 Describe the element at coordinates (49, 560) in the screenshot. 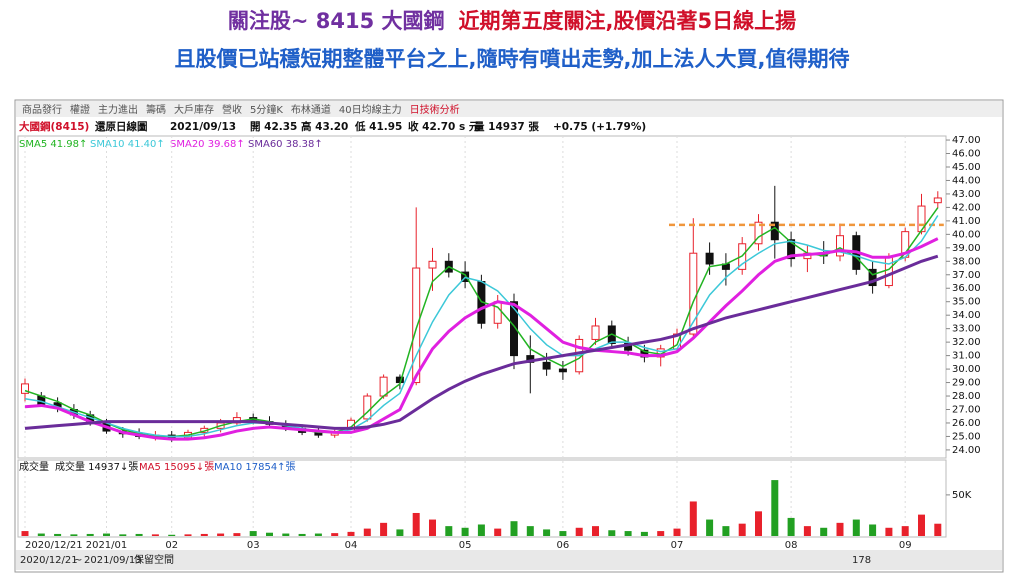

I see `footer-from: 2020/12/21` at that location.